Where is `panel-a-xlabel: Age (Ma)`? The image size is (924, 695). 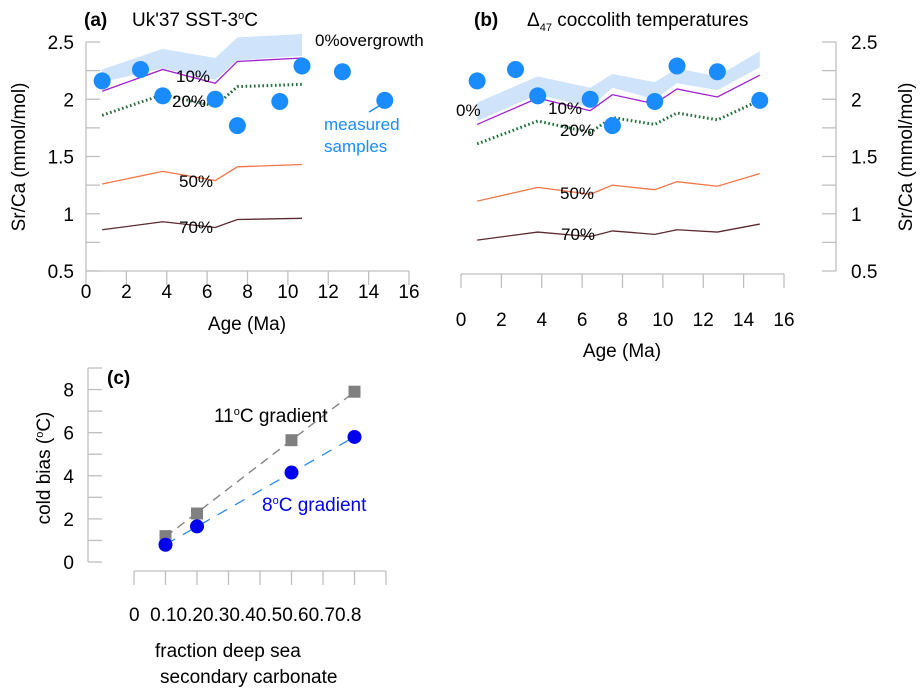
panel-a-xlabel: Age (Ma) is located at coordinates (247, 324).